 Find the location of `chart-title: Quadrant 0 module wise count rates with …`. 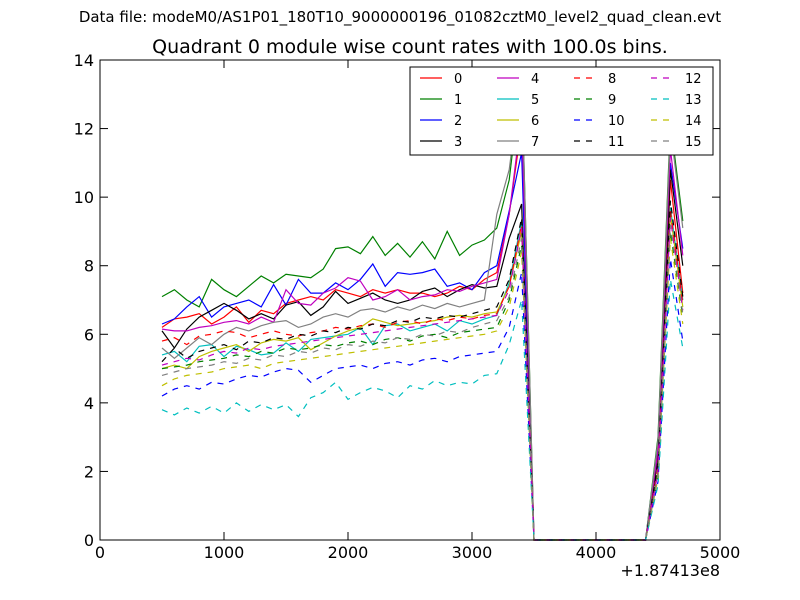

chart-title: Quadrant 0 module wise count rates with … is located at coordinates (410, 47).